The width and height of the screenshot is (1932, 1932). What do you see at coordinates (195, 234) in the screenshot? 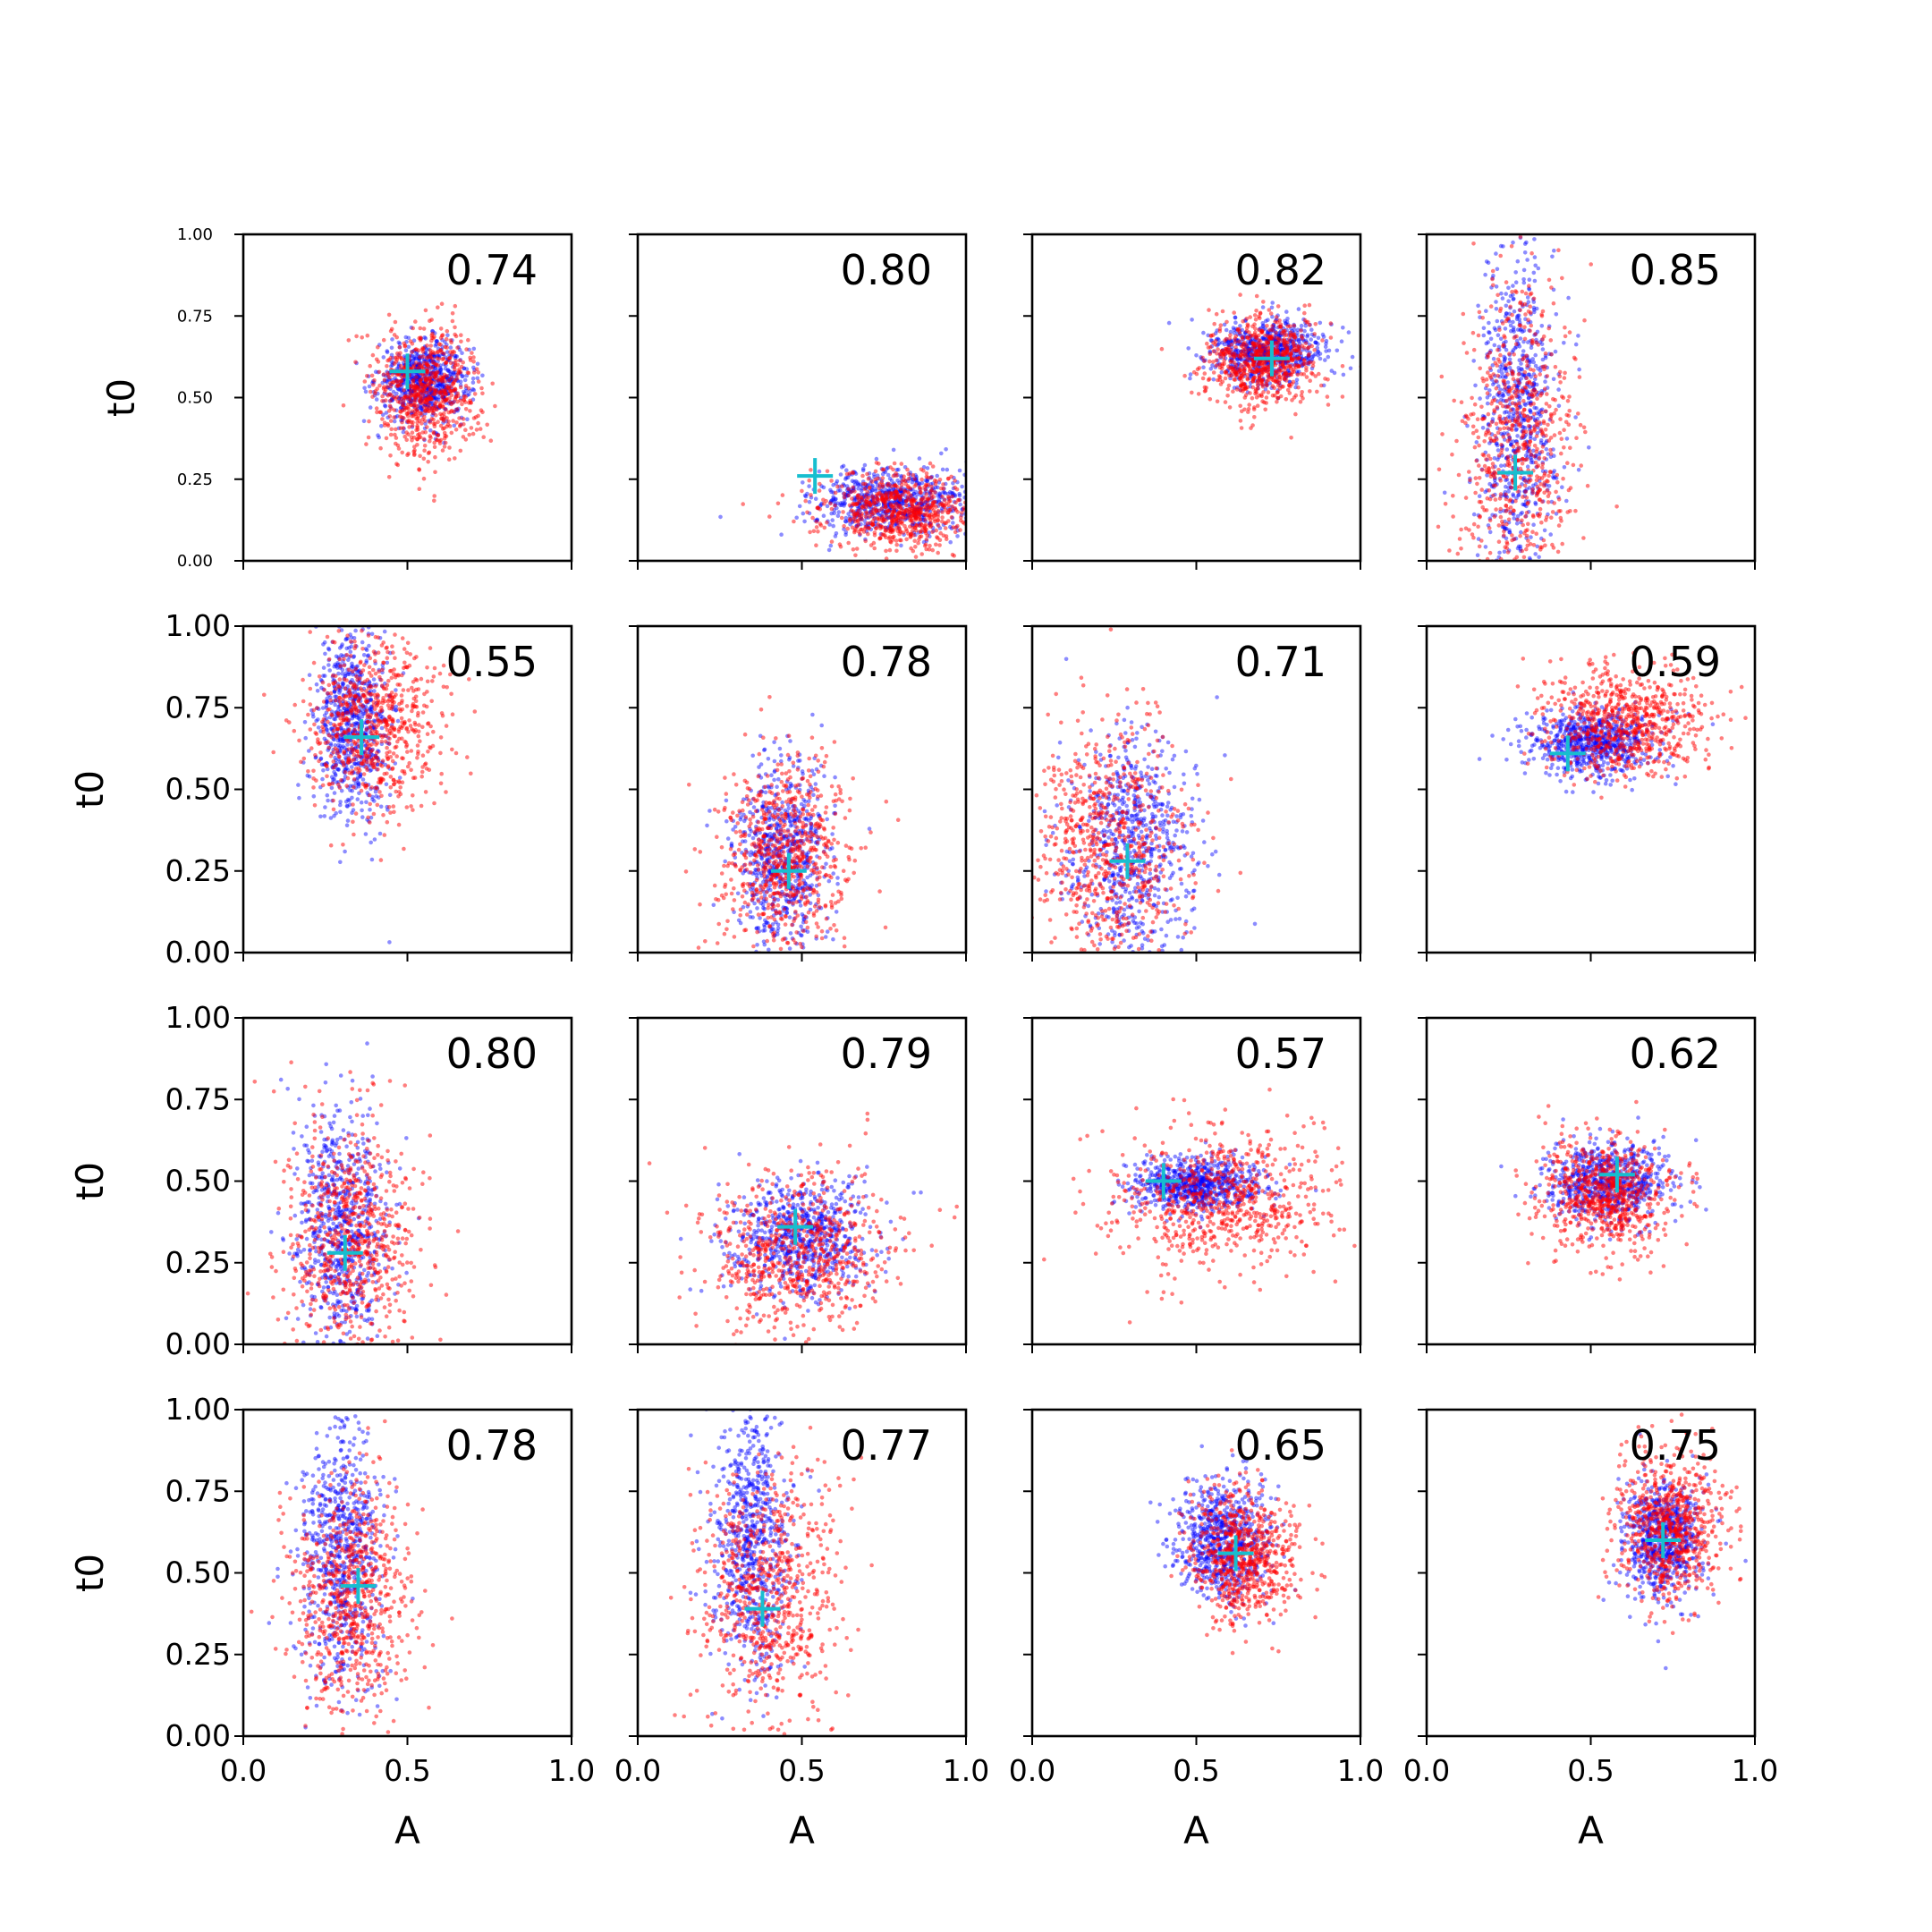
I see `y-tick-label: 1.00` at bounding box center [195, 234].